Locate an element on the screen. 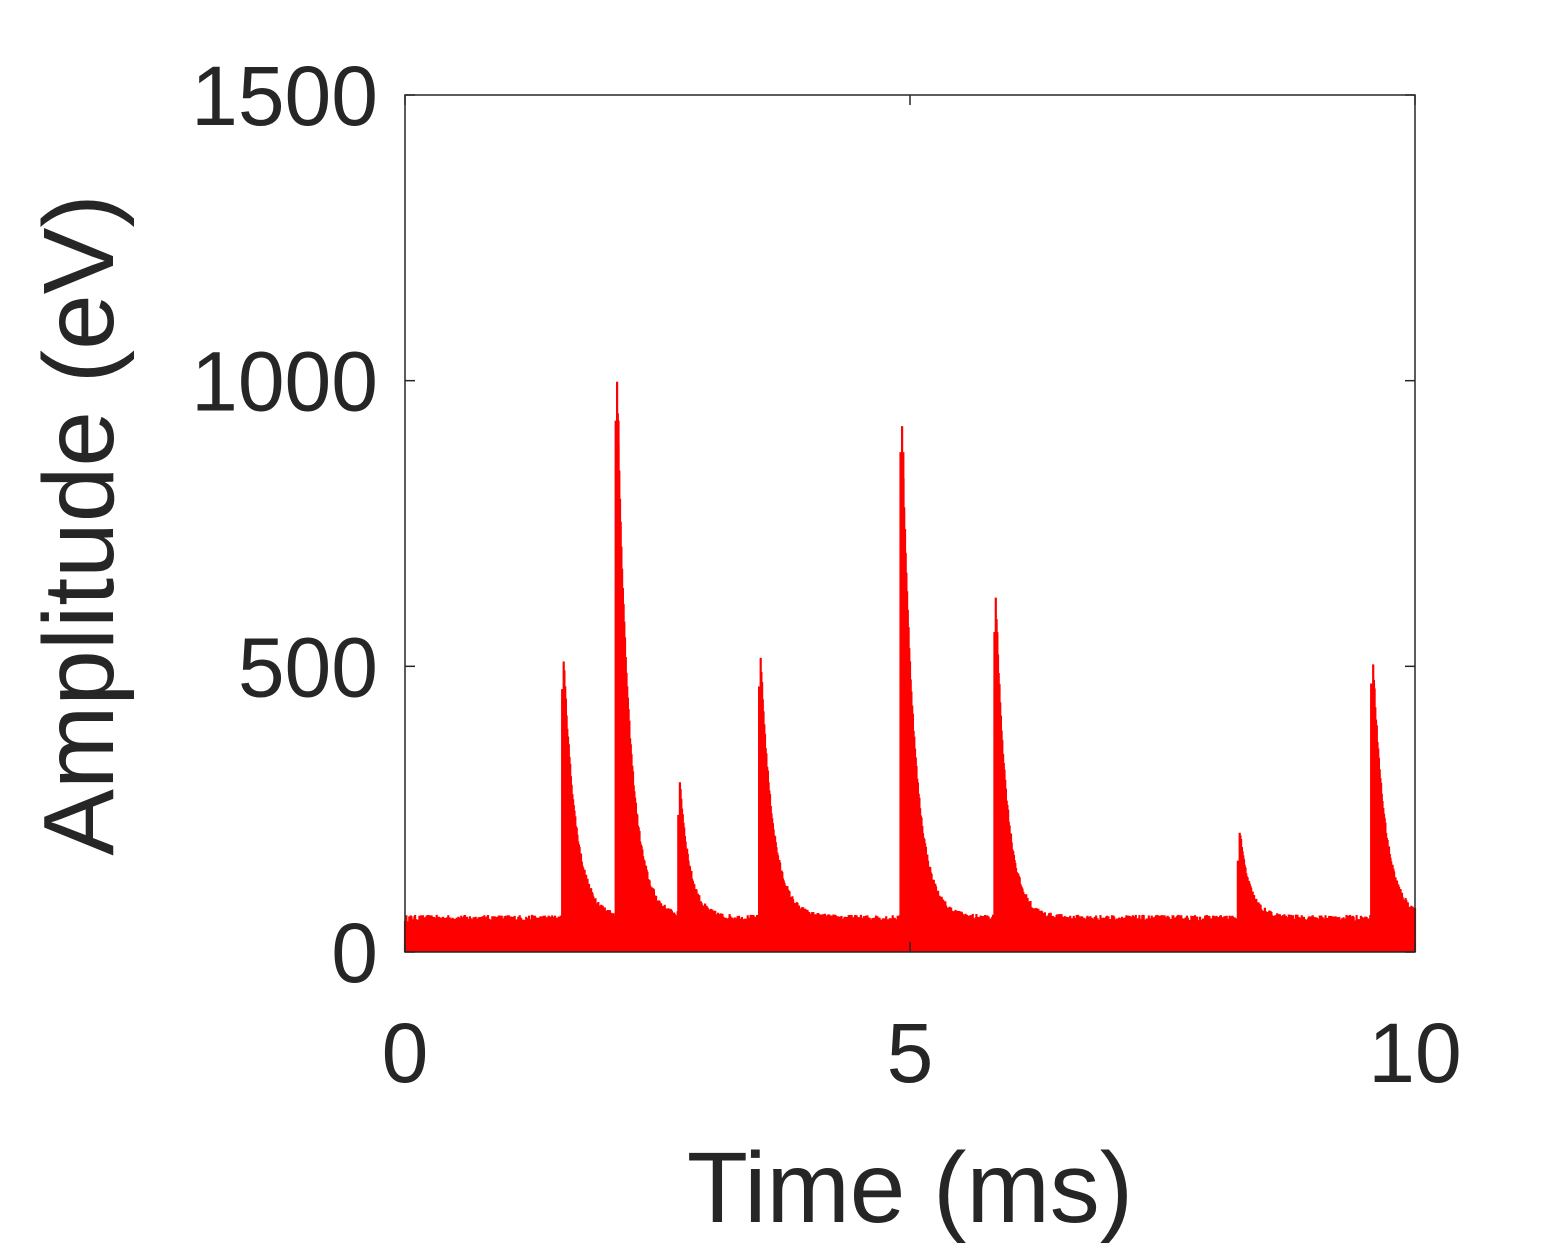 The image size is (1563, 1250). x-tick-label: 0 is located at coordinates (405, 1053).